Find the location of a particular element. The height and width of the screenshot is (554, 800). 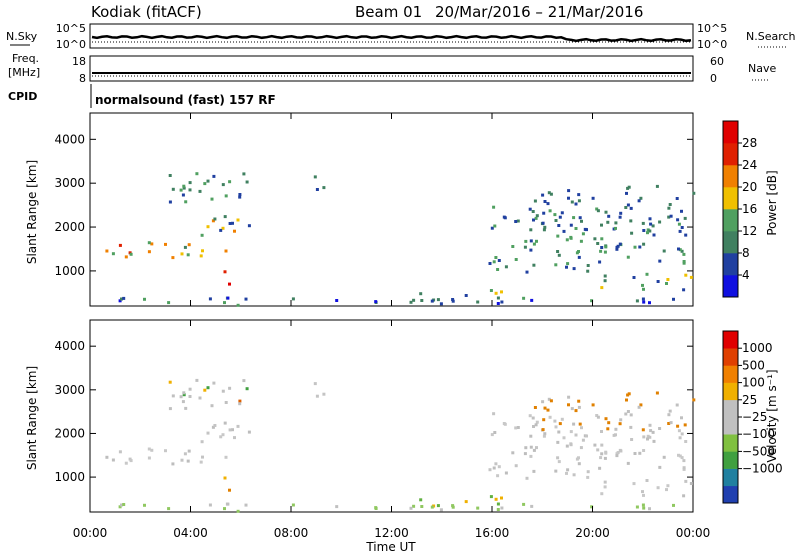

nsky-label: N.Sky is located at coordinates (22, 36).